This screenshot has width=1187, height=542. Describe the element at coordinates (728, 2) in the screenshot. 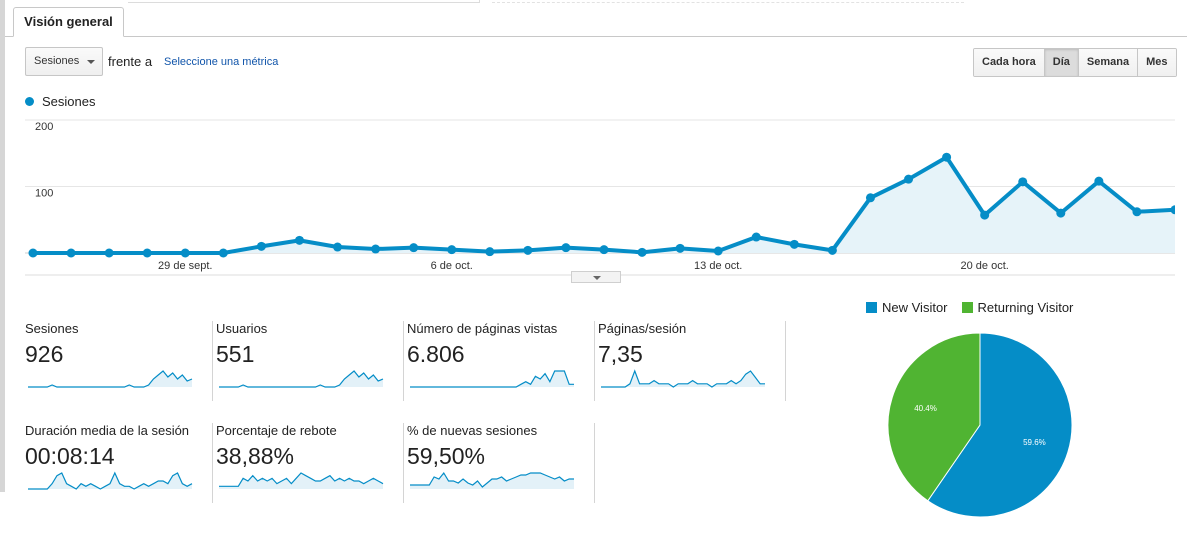

I see `top-dashed-divider` at that location.